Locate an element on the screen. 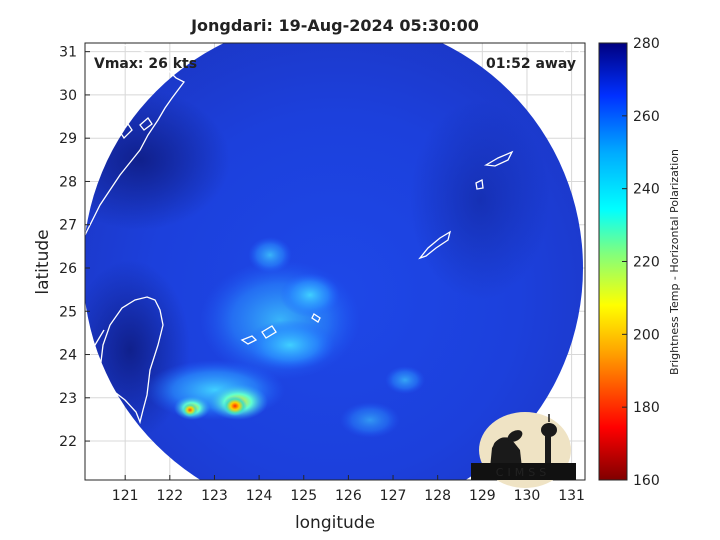 This screenshot has width=720, height=540. x-tick-label: 129 is located at coordinates (482, 496).